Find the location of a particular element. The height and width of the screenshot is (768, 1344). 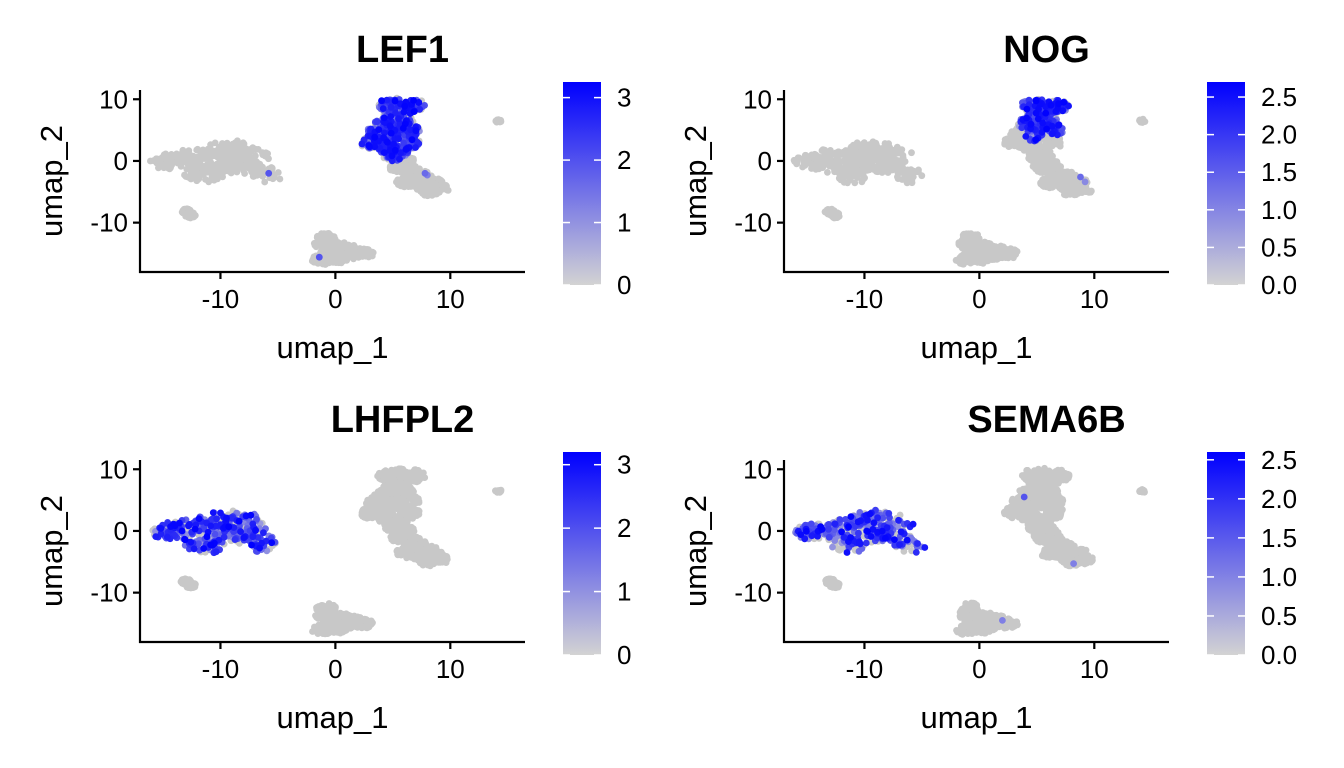

colorbar-tick-label: 1.0 is located at coordinates (1279, 210).